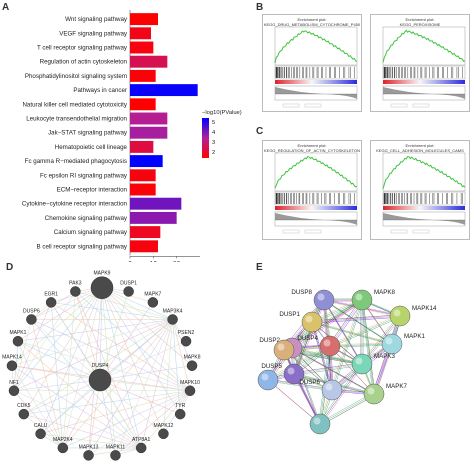  I want to click on gene-node-label: CDK5, so click(24, 406).